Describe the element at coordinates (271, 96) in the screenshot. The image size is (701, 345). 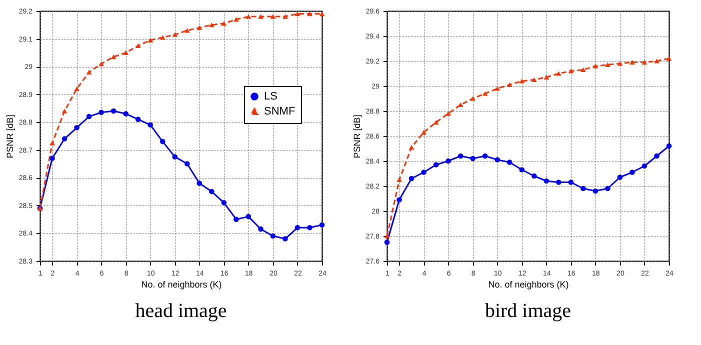
I see `legend-label: LS` at that location.